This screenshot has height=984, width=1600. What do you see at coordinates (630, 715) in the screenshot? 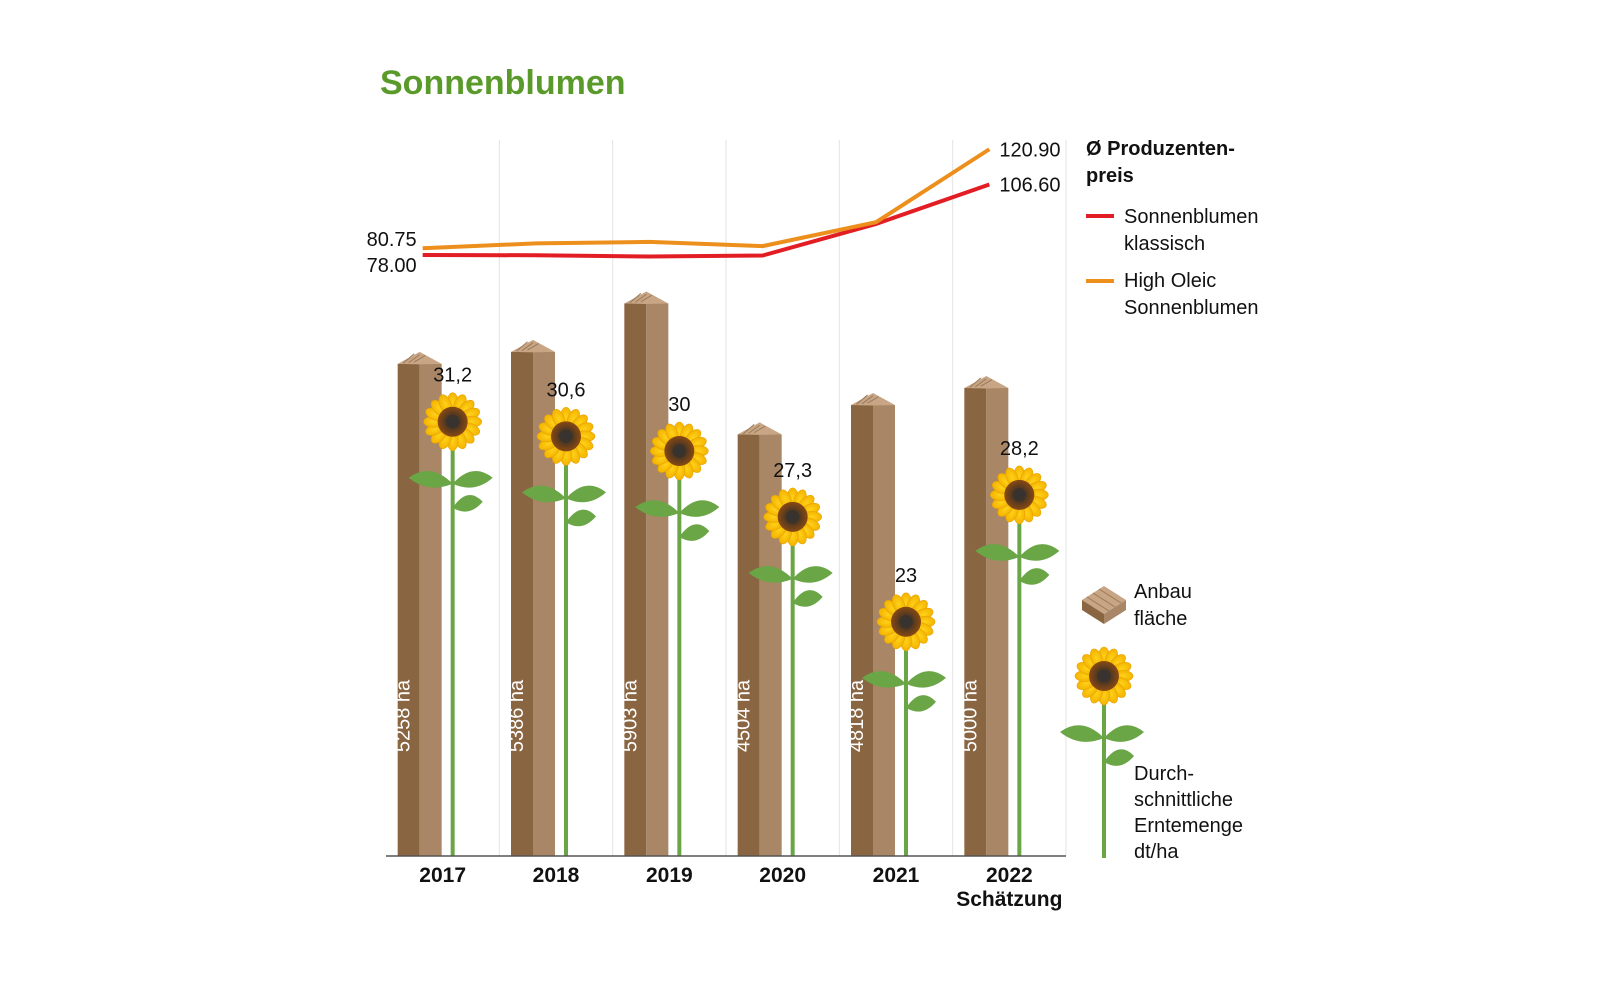
I see `area-bar-label: 5903 ha` at bounding box center [630, 715].